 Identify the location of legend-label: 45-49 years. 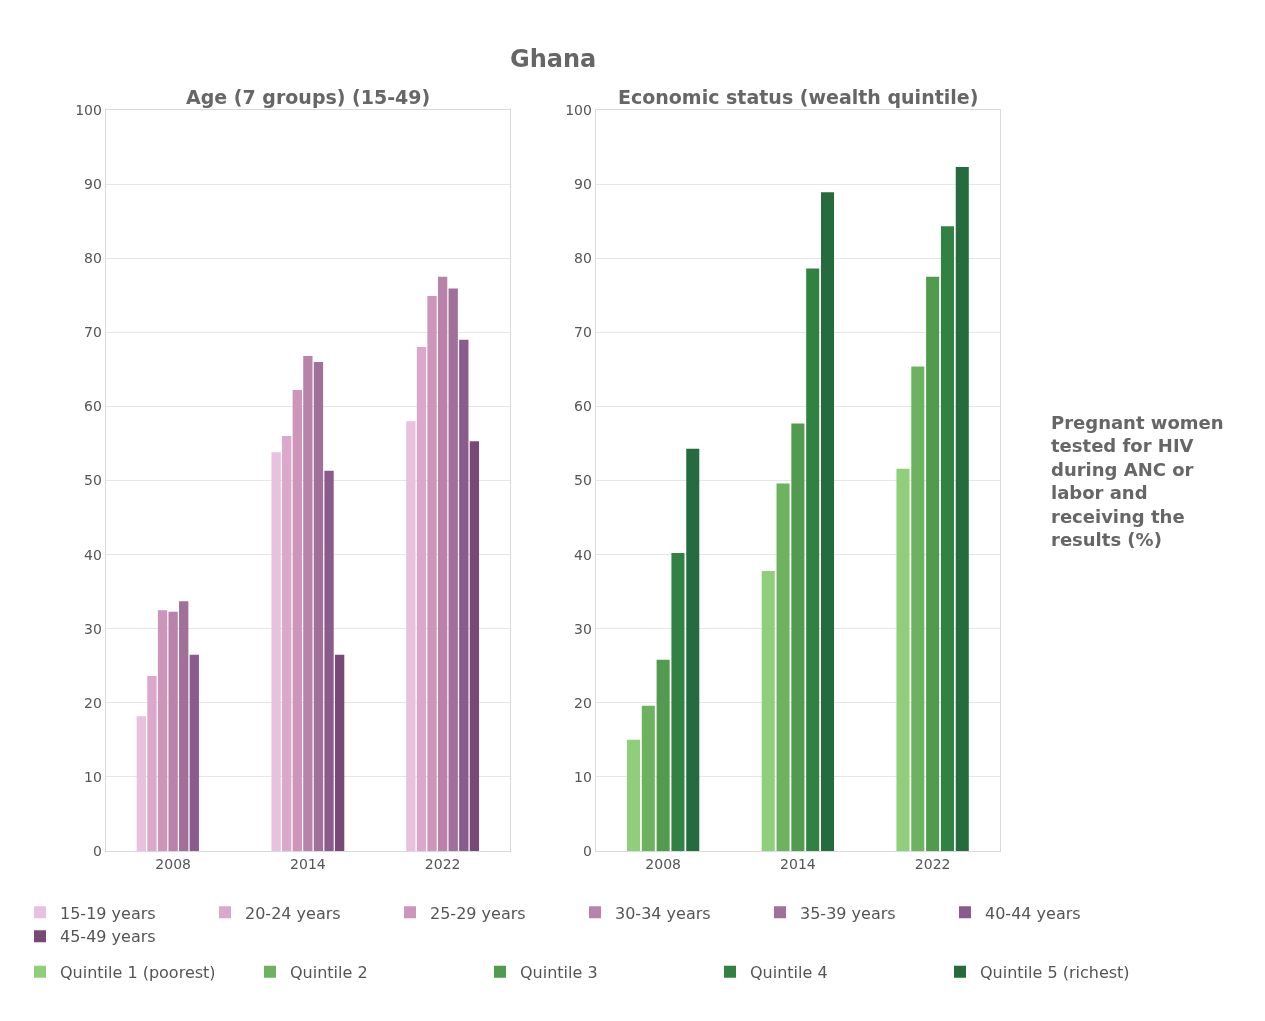
(108, 937).